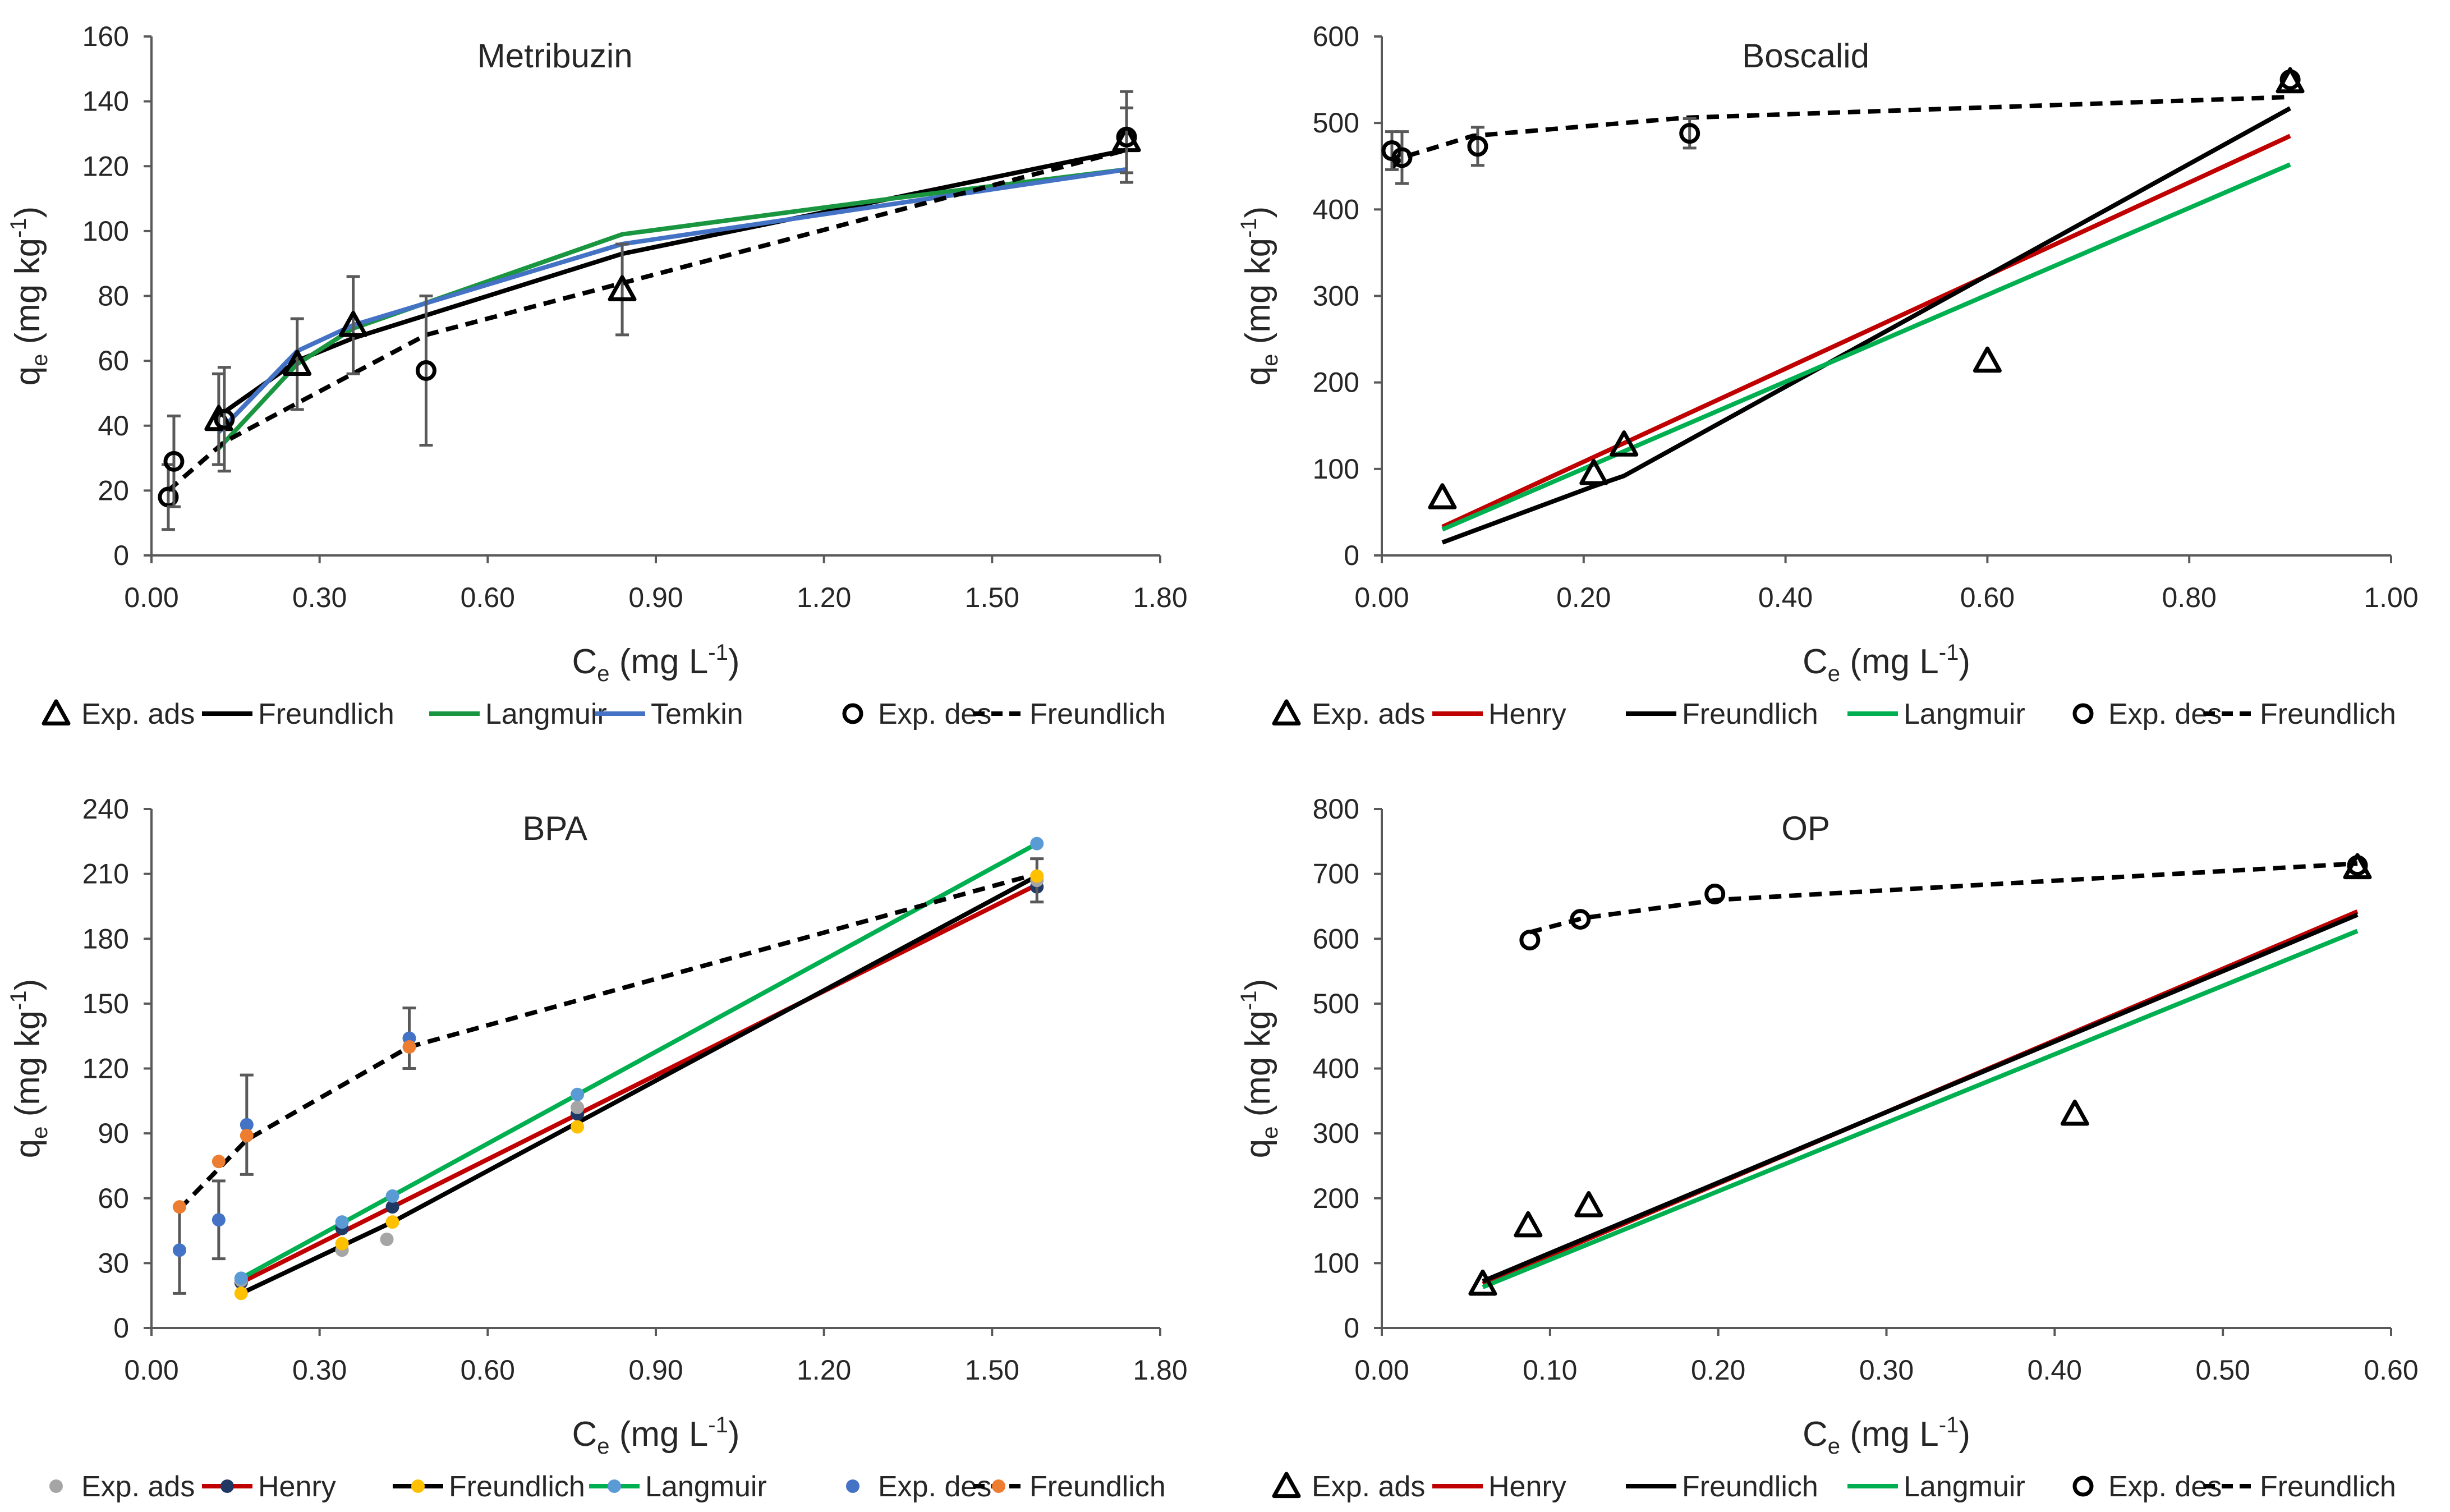 This screenshot has height=1512, width=2450. Describe the element at coordinates (106, 101) in the screenshot. I see `y-tick-label: 140` at that location.